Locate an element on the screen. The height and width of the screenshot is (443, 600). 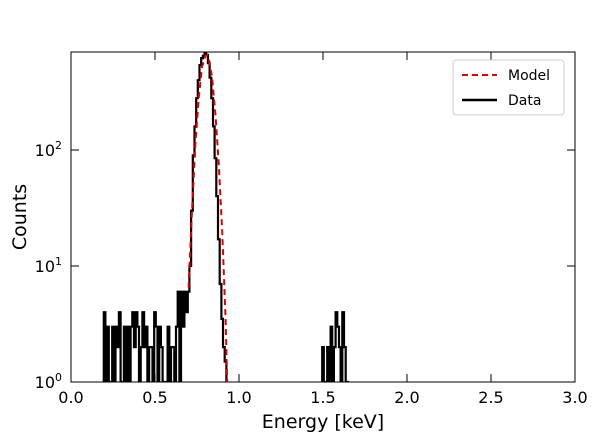
y-tick-label: 10¹ is located at coordinates (48, 265).